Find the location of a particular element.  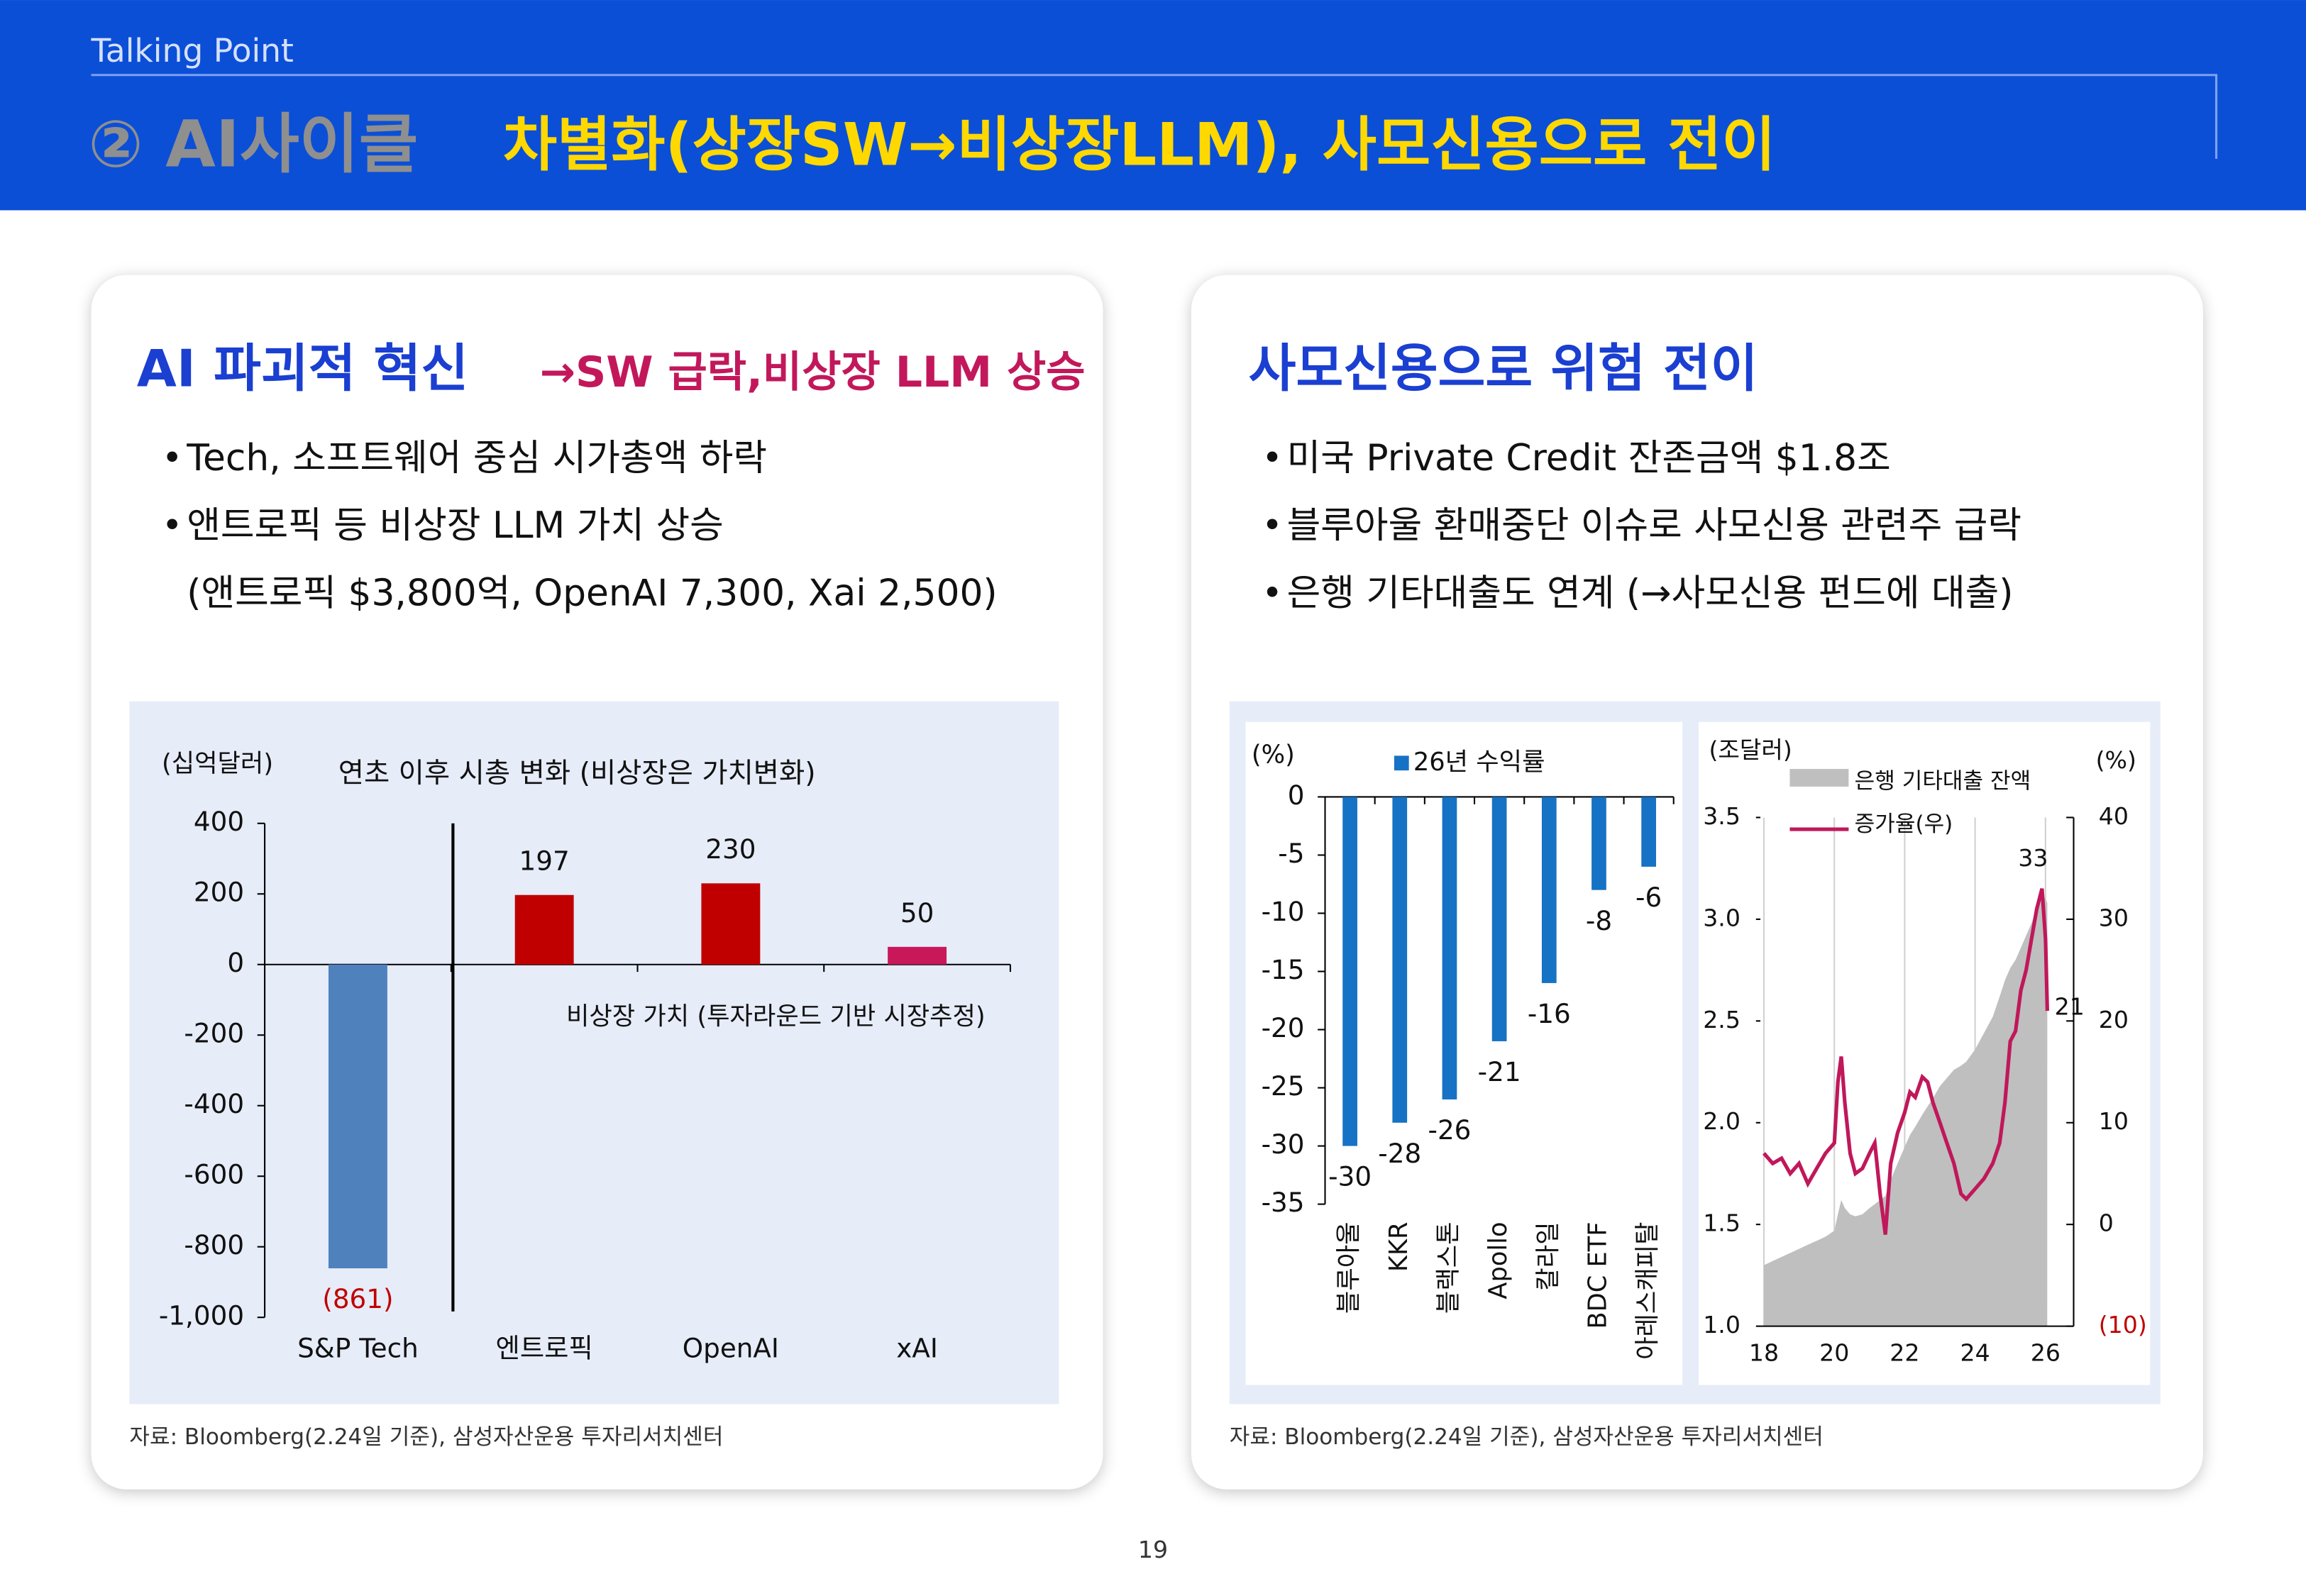

x-tick-label: Apollo is located at coordinates (1498, 1260).